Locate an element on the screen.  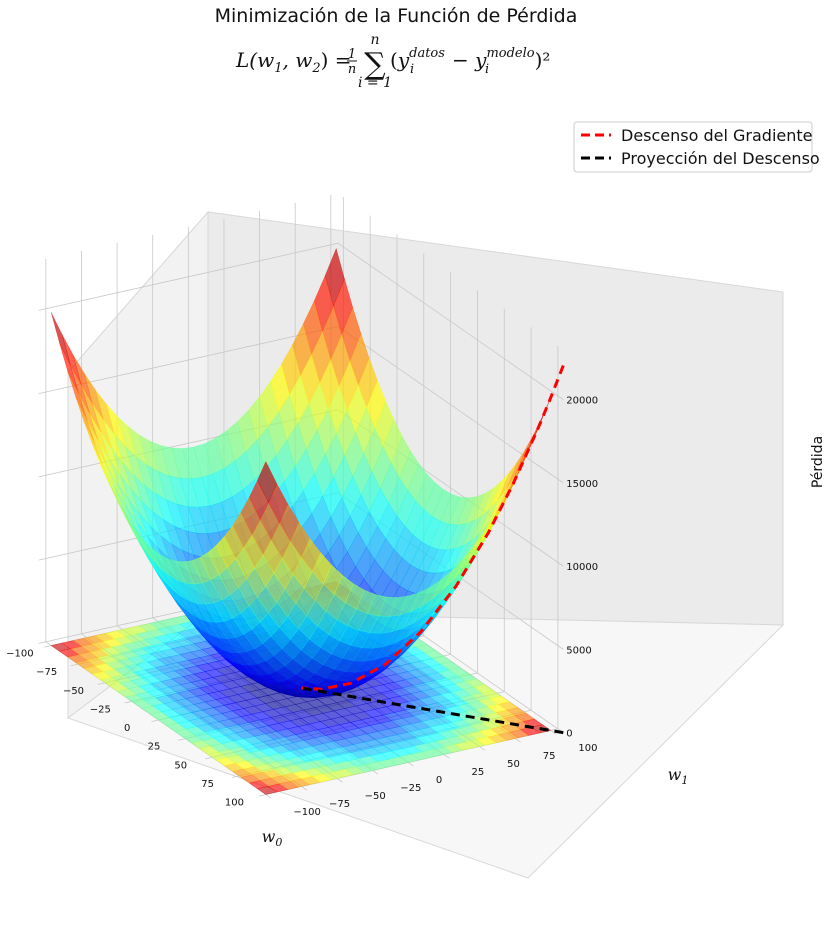
x-tick-label: 0 is located at coordinates (127, 728).